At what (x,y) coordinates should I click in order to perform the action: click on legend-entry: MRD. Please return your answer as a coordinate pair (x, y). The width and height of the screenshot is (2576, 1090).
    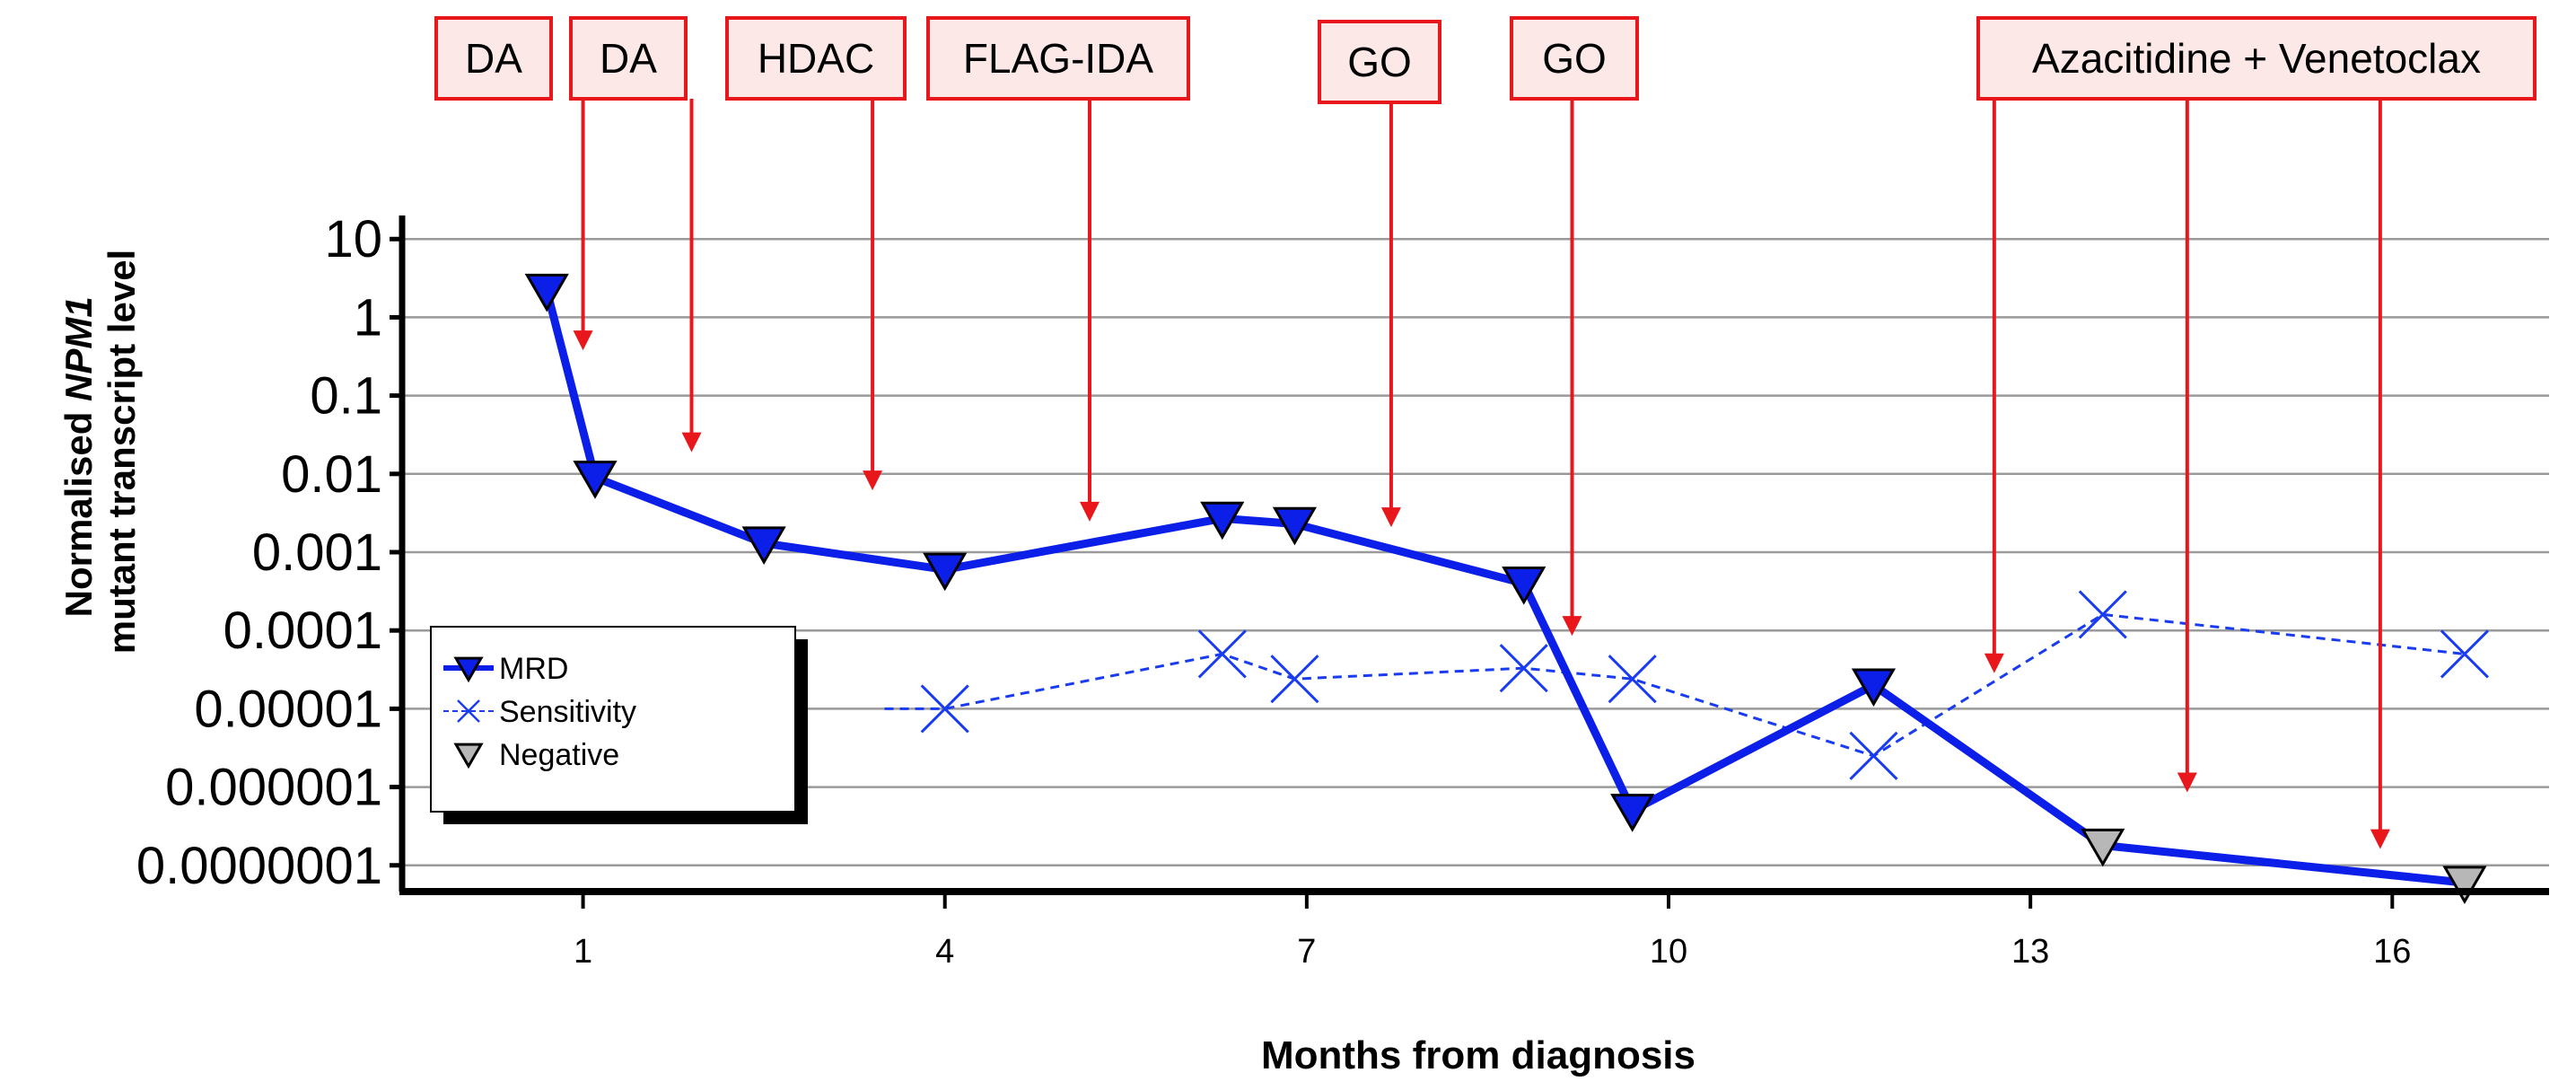
    Looking at the image, I should click on (505, 669).